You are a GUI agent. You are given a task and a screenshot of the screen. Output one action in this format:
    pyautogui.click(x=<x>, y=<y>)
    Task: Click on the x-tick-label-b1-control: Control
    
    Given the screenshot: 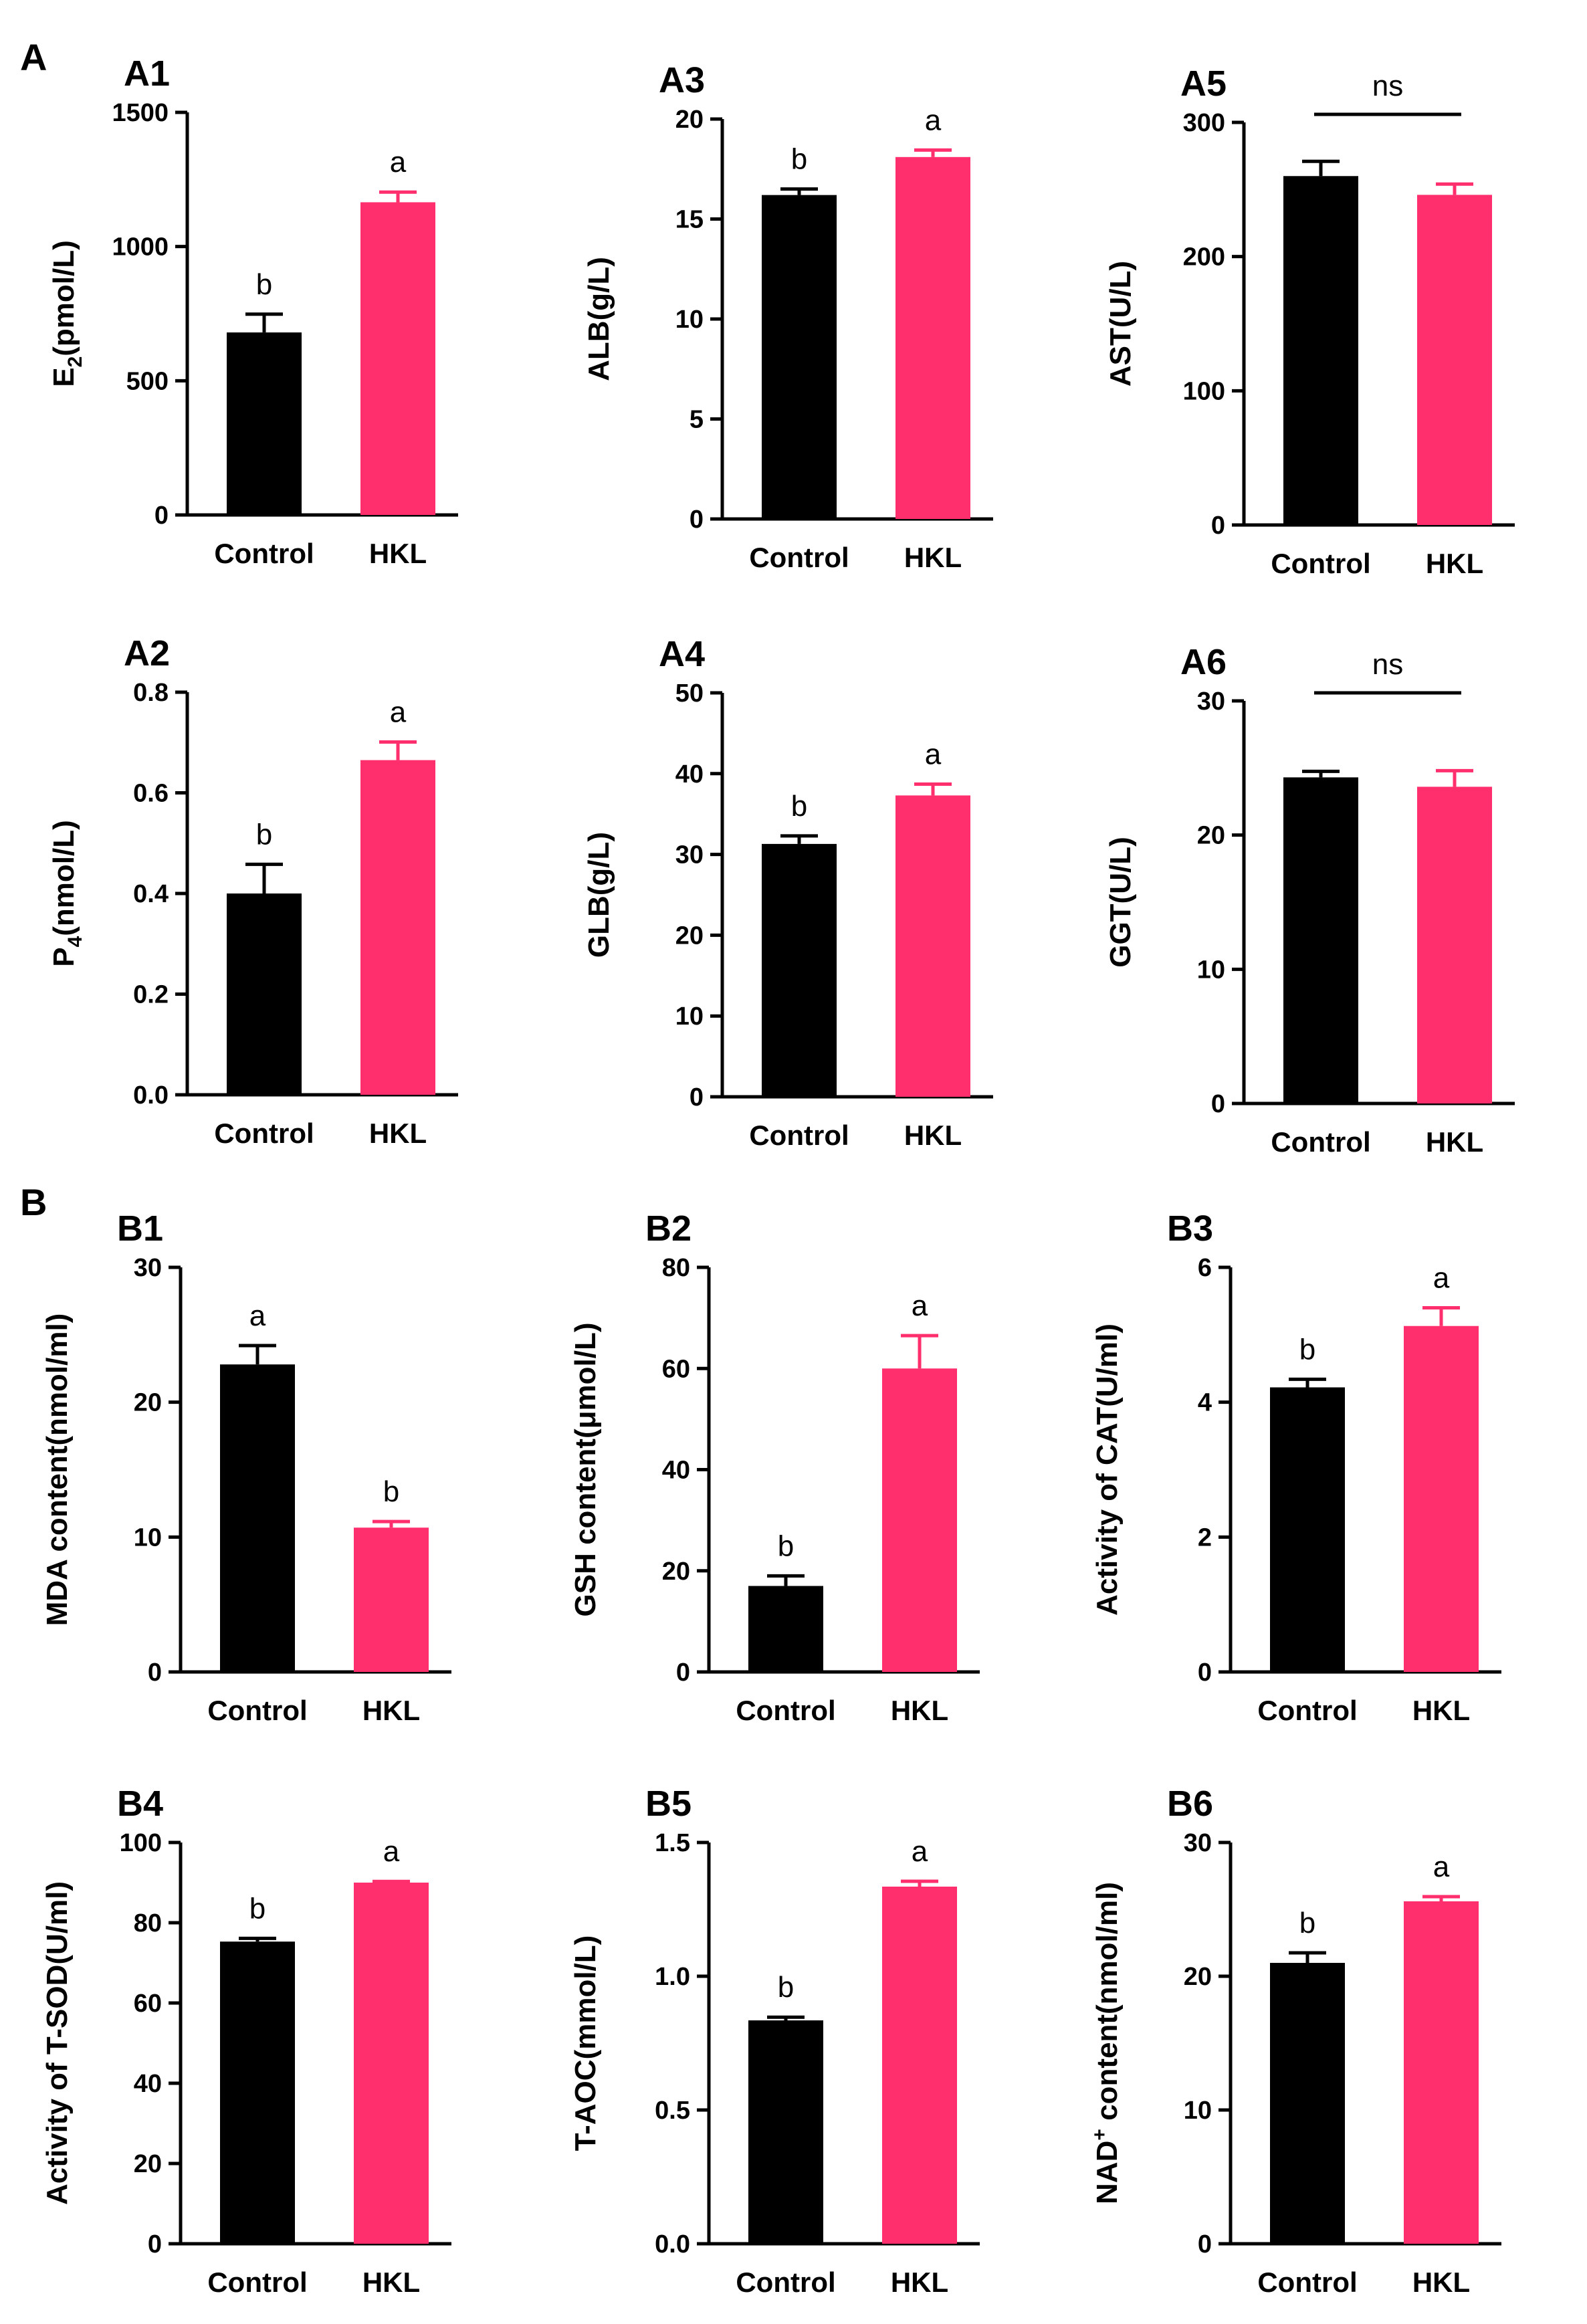 What is the action you would take?
    pyautogui.click(x=257, y=1710)
    